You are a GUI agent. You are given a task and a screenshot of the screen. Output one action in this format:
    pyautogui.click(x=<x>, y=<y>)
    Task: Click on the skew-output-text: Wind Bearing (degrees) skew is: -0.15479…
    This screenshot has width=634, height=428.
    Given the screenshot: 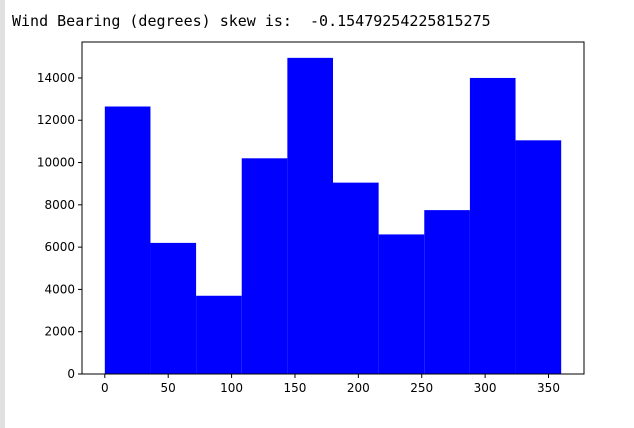 What is the action you would take?
    pyautogui.click(x=251, y=21)
    